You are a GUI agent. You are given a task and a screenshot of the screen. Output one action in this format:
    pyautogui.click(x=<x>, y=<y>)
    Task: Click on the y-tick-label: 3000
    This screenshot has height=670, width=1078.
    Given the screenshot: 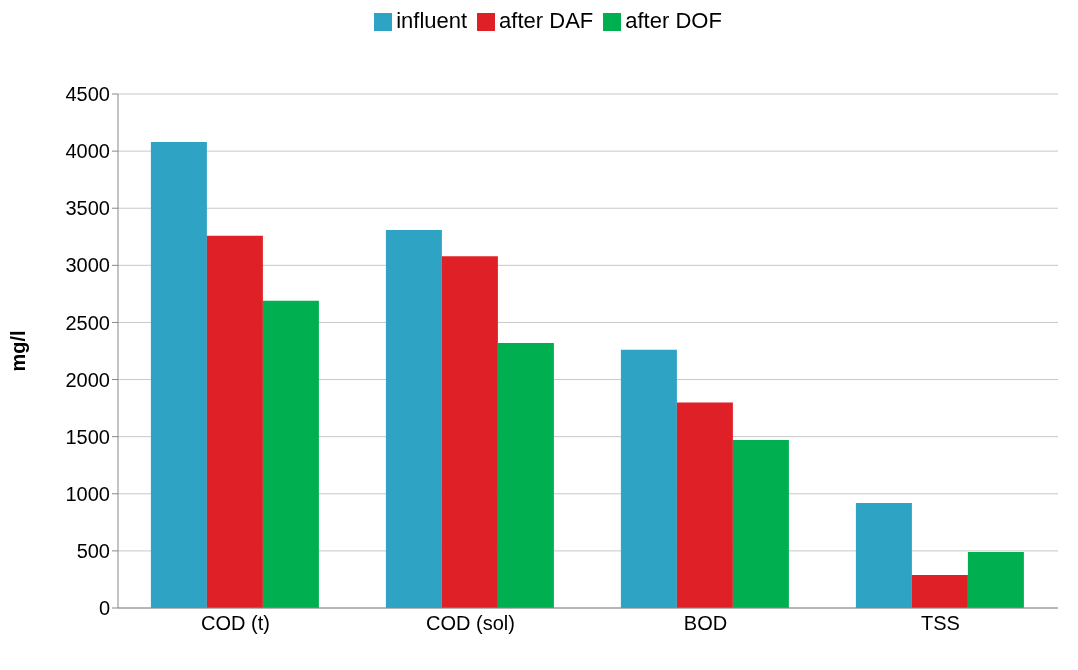 What is the action you would take?
    pyautogui.click(x=87, y=265)
    